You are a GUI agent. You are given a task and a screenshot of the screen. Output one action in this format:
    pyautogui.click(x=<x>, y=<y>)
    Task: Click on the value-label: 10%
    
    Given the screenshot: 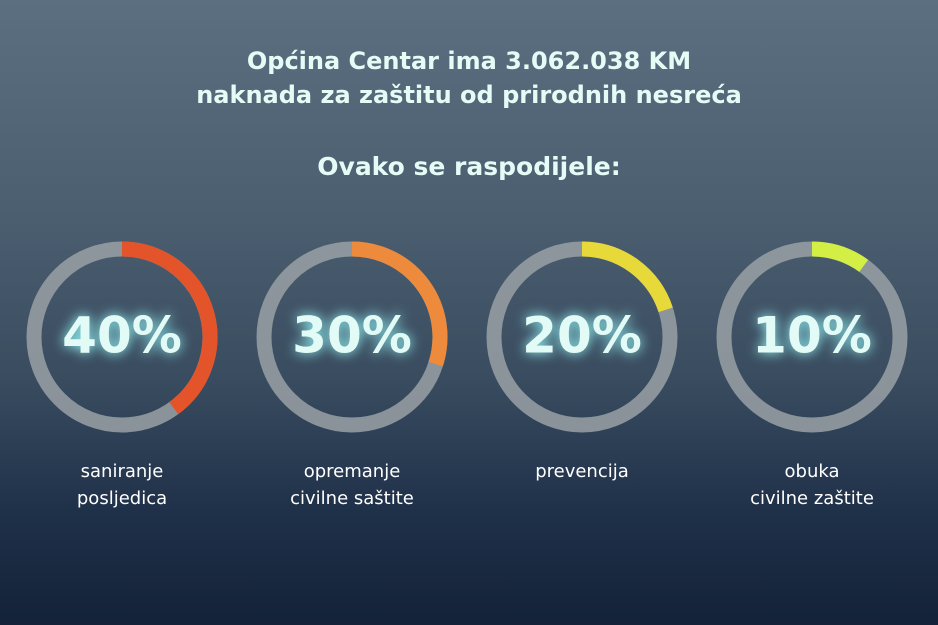 What is the action you would take?
    pyautogui.click(x=812, y=336)
    